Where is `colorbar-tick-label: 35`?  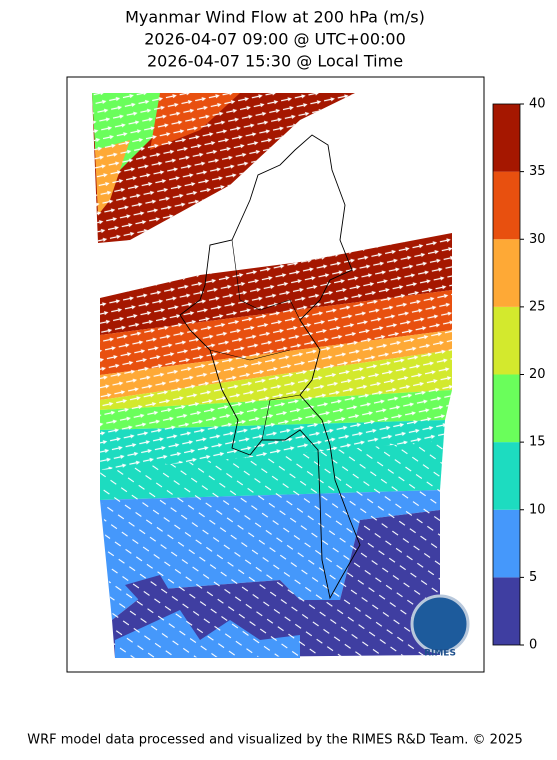
colorbar-tick-label: 35 is located at coordinates (537, 171).